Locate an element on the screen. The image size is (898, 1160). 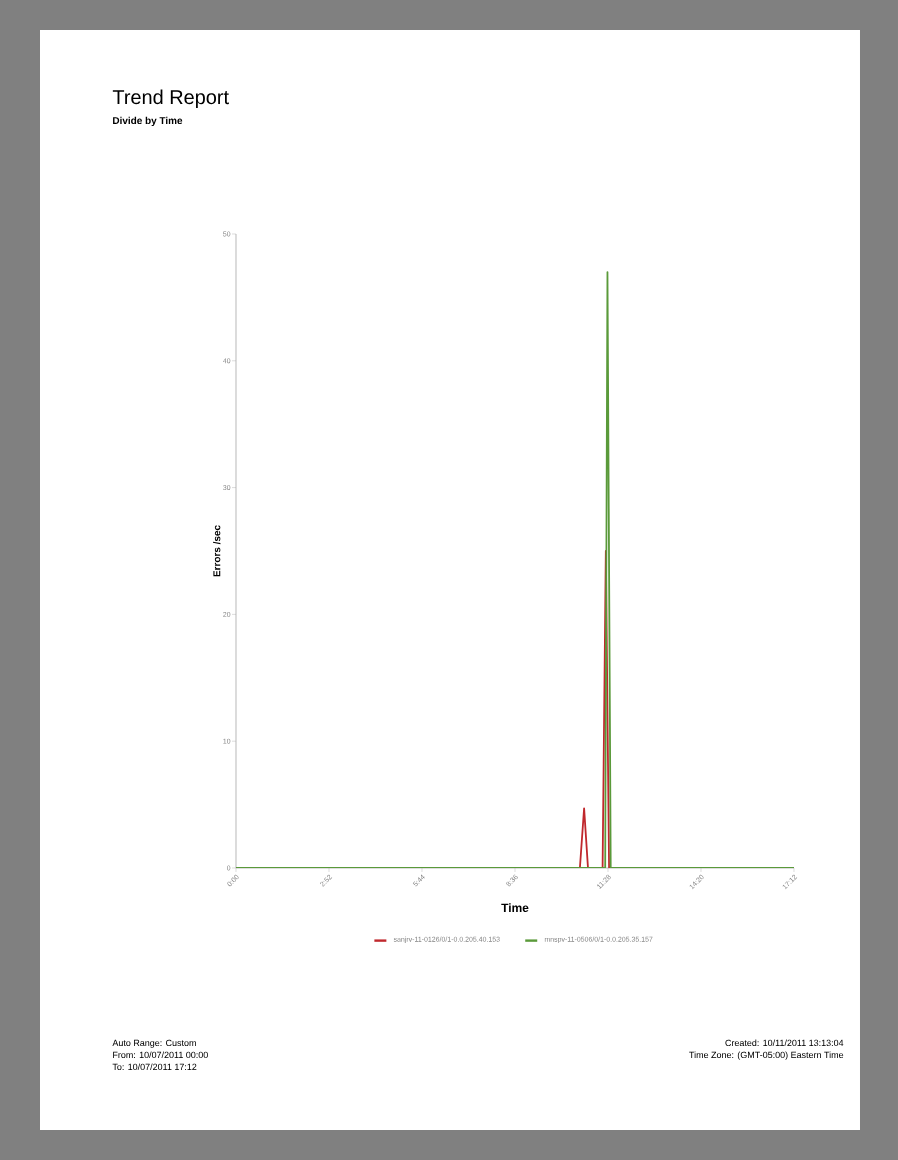
chart-title: Trend Report is located at coordinates (170, 99).